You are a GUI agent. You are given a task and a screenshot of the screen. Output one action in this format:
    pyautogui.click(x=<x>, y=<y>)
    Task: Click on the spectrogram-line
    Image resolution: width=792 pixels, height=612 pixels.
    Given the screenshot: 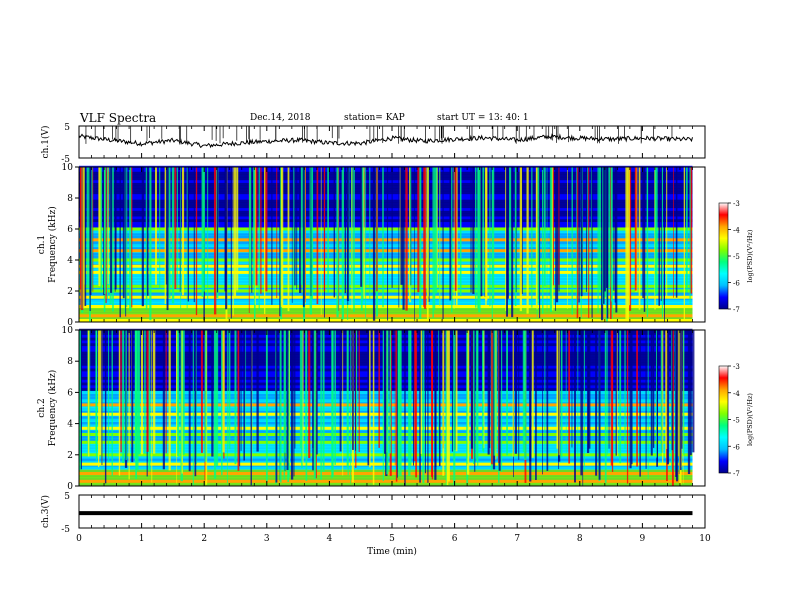 What is the action you would take?
    pyautogui.click(x=386, y=240)
    